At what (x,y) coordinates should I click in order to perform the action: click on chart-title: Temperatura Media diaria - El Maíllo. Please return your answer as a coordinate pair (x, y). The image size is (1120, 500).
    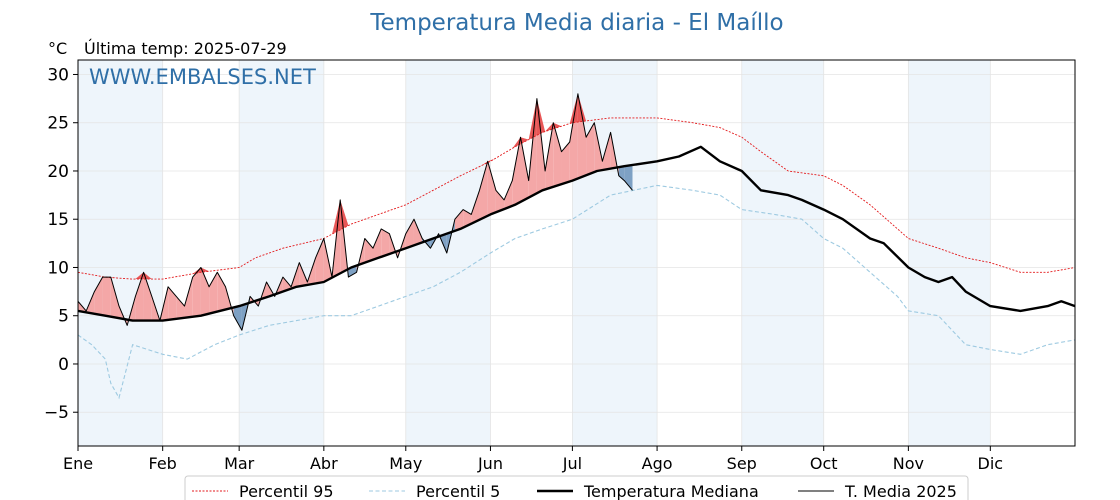
    Looking at the image, I should click on (576, 23).